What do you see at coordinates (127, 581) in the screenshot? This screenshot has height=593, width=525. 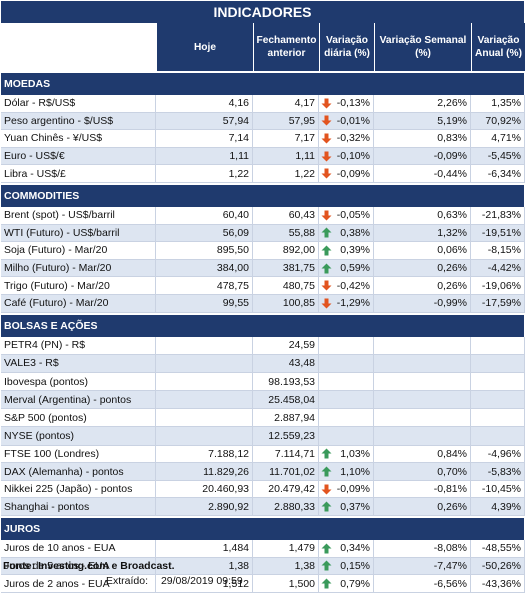 I see `extracted-label: Extraído:` at bounding box center [127, 581].